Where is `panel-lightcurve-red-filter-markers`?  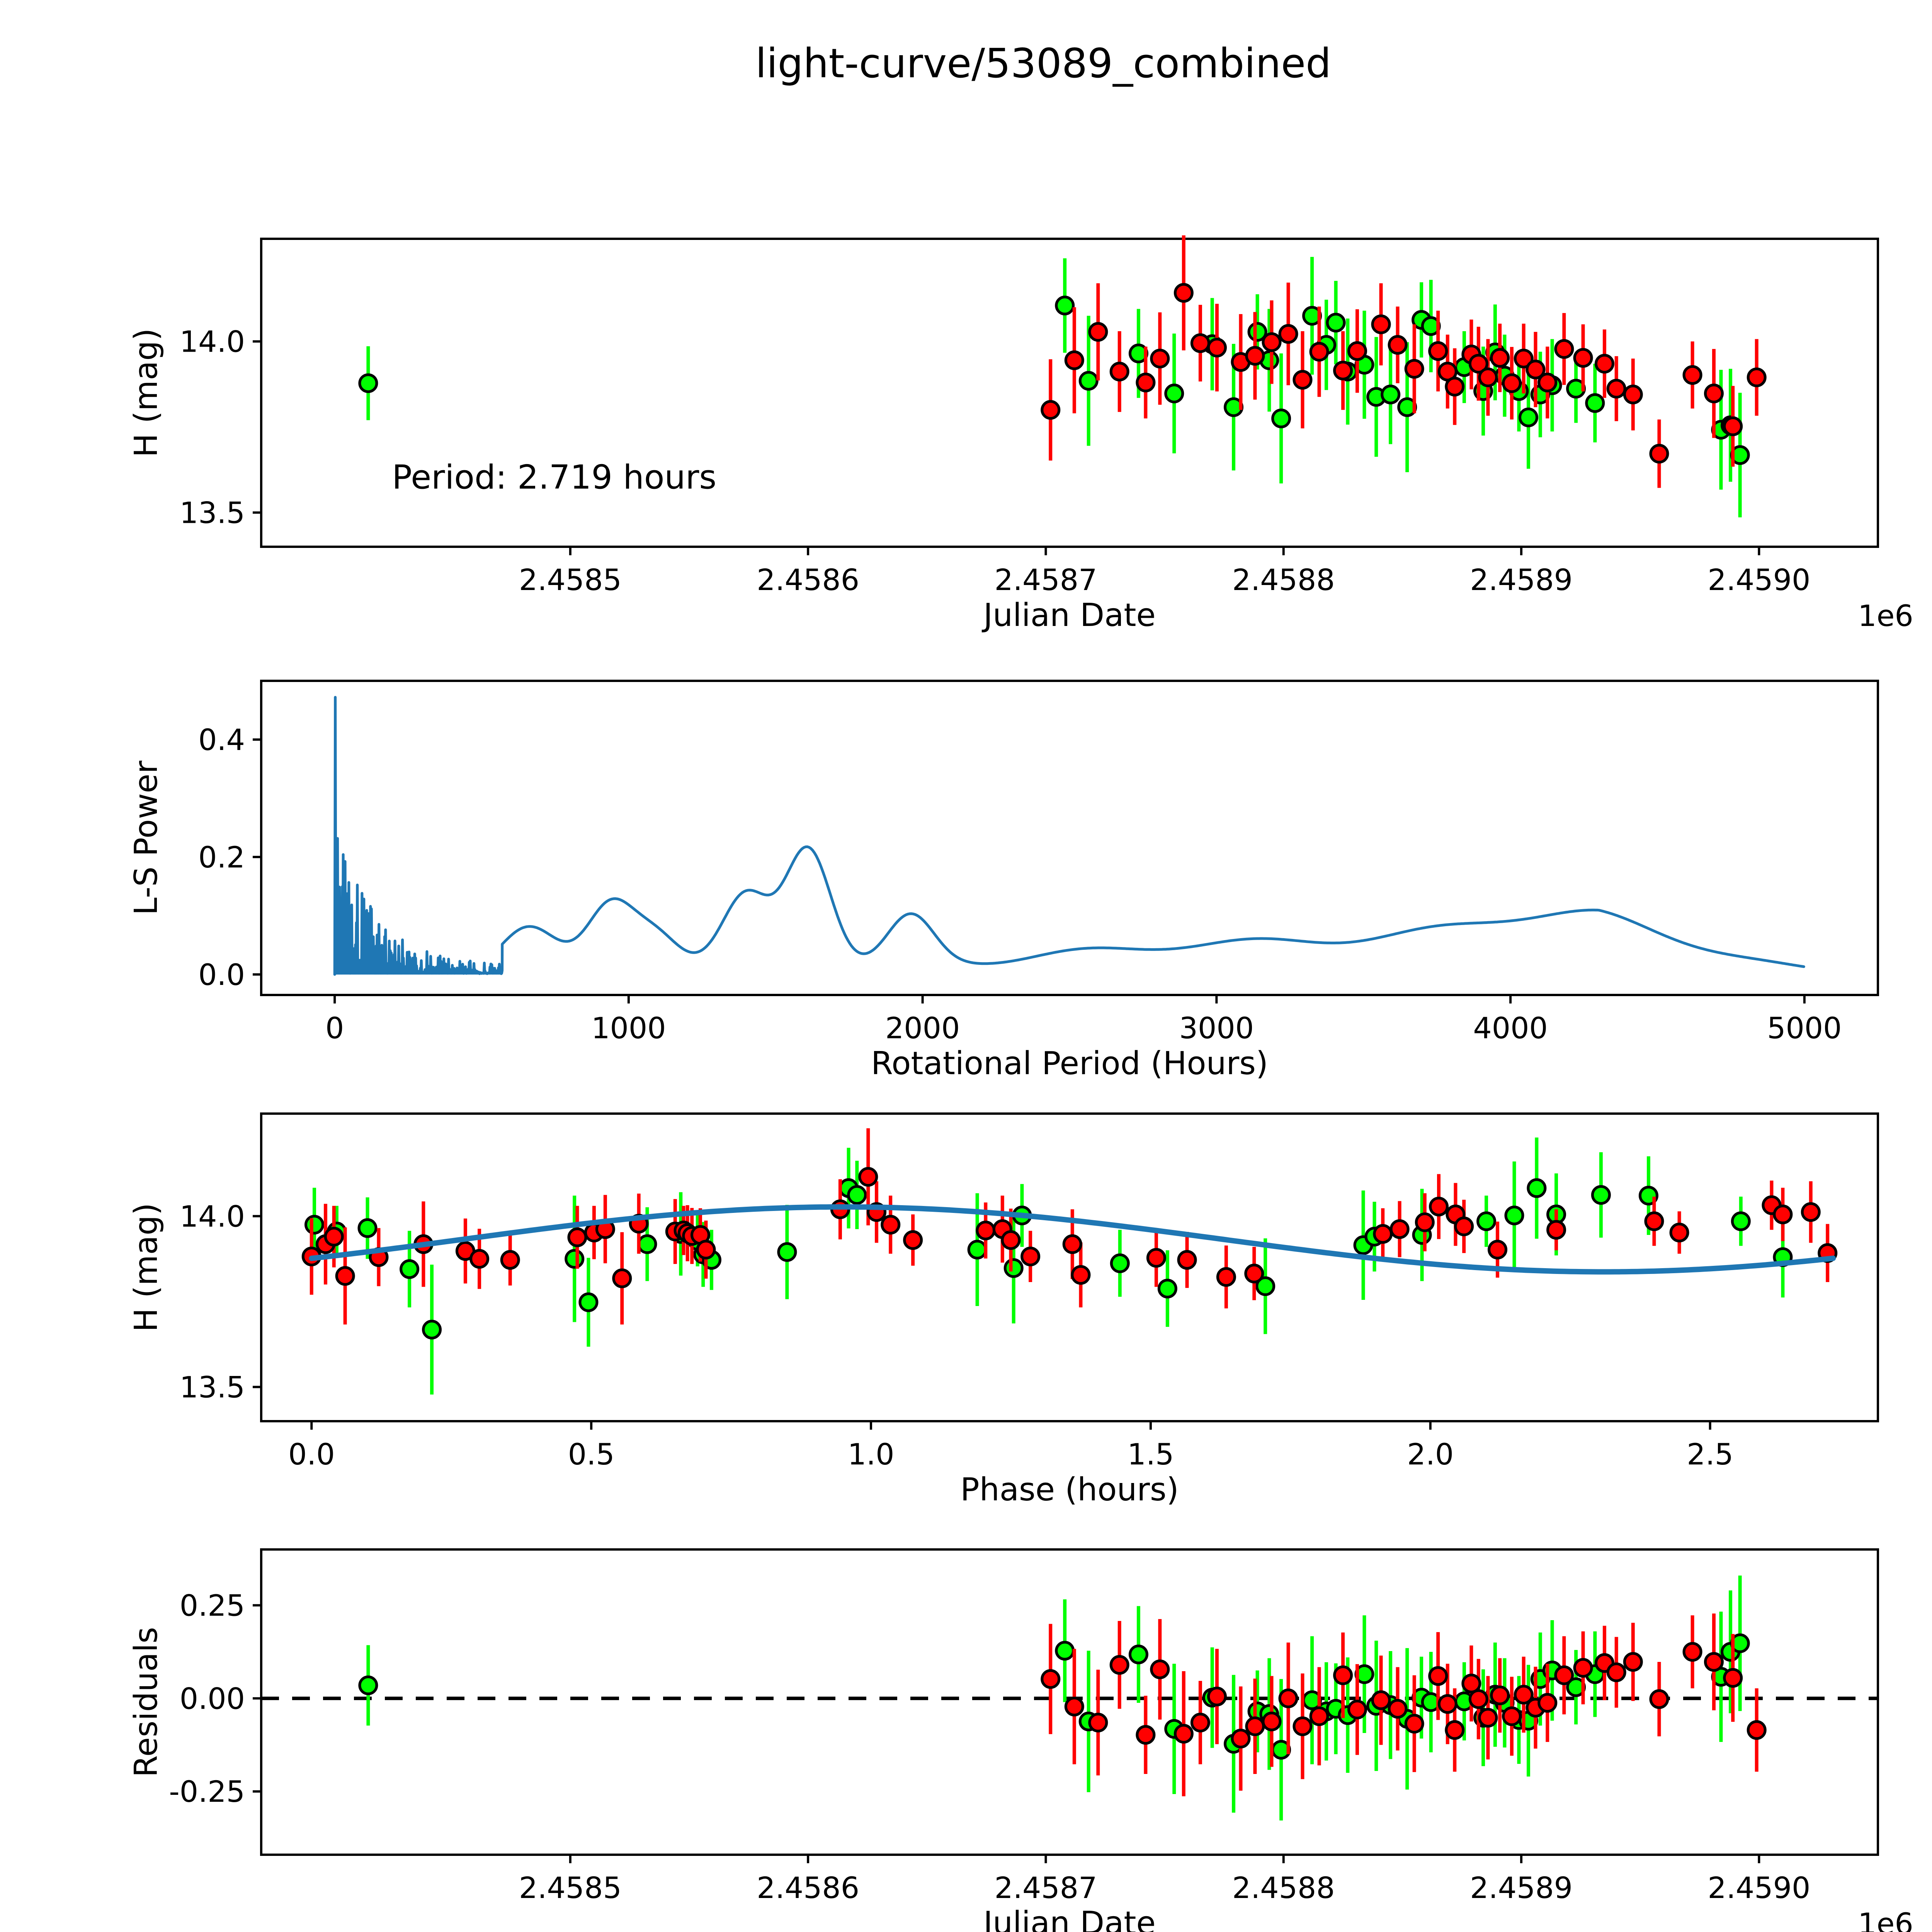
panel-lightcurve-red-filter-markers is located at coordinates (1404, 374).